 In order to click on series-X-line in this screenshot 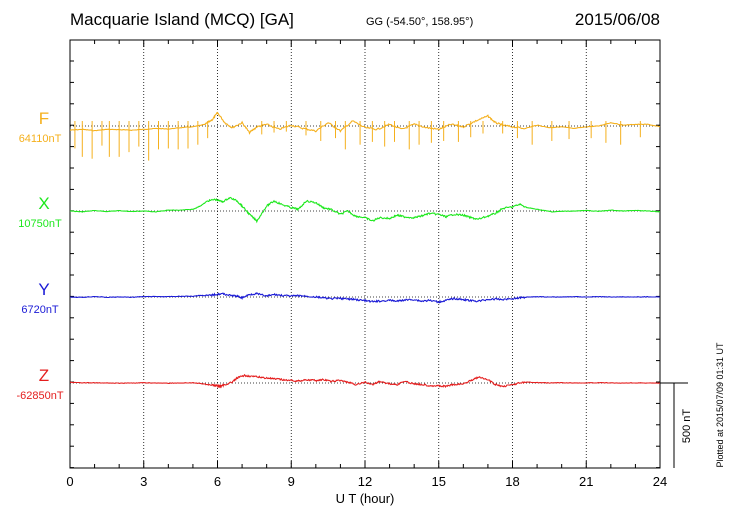, I will do `click(365, 210)`.